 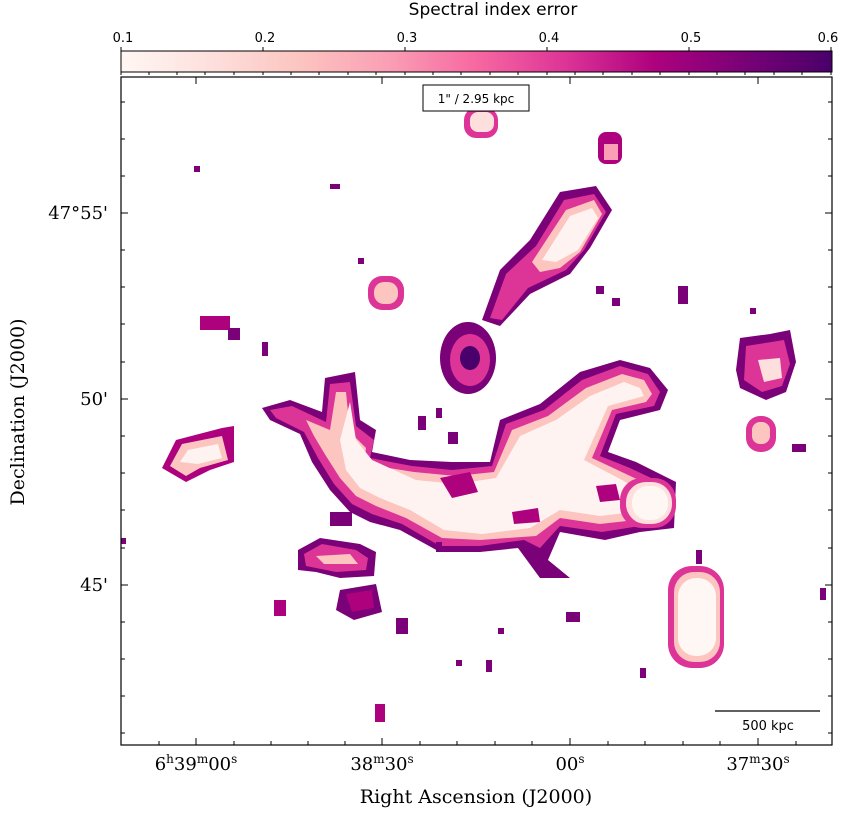 I want to click on y-tick-label: 50', so click(x=94, y=399).